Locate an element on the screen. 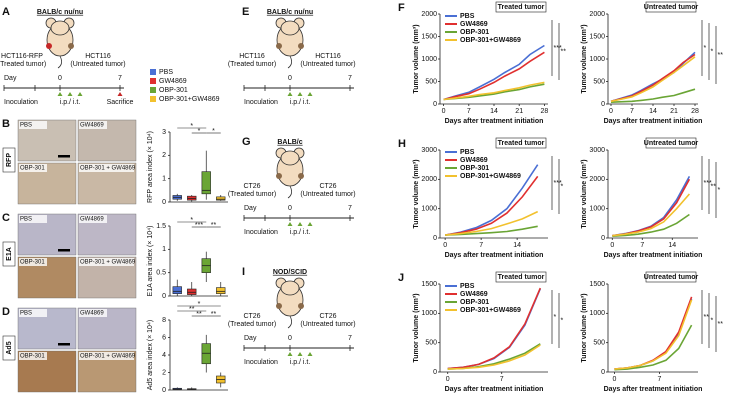  scale-bar is located at coordinates (64, 250).